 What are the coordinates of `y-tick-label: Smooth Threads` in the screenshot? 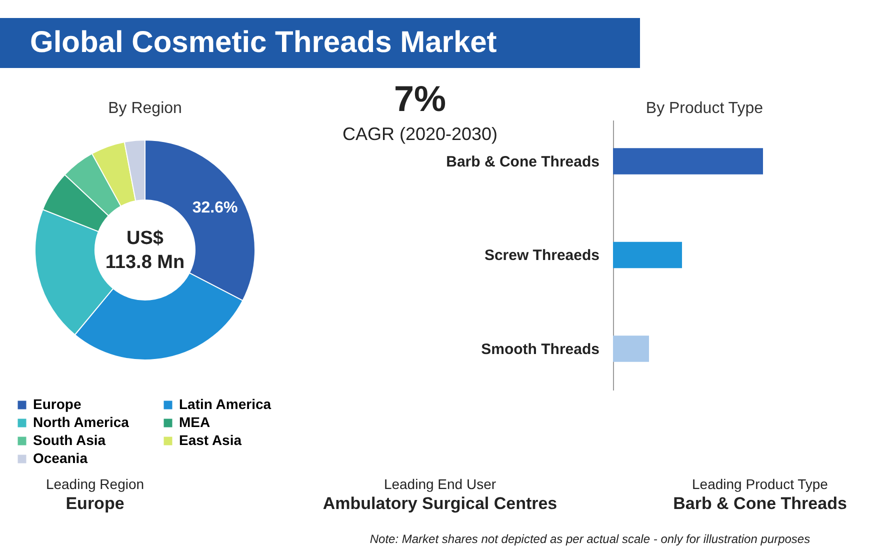 It's located at (540, 349).